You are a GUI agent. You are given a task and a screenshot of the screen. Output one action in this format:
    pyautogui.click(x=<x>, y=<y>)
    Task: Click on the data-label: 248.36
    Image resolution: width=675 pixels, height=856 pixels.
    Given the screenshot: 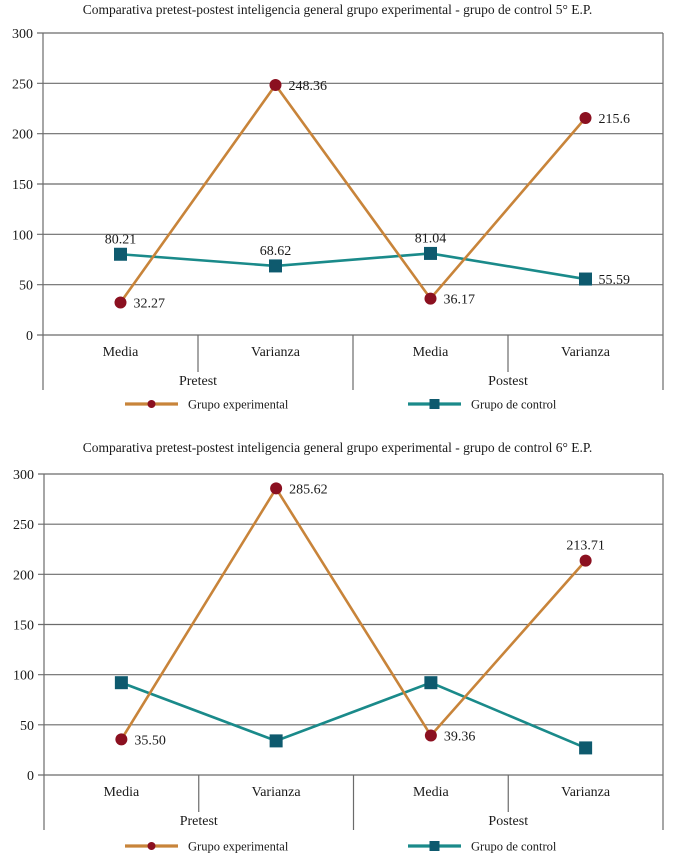 What is the action you would take?
    pyautogui.click(x=308, y=86)
    